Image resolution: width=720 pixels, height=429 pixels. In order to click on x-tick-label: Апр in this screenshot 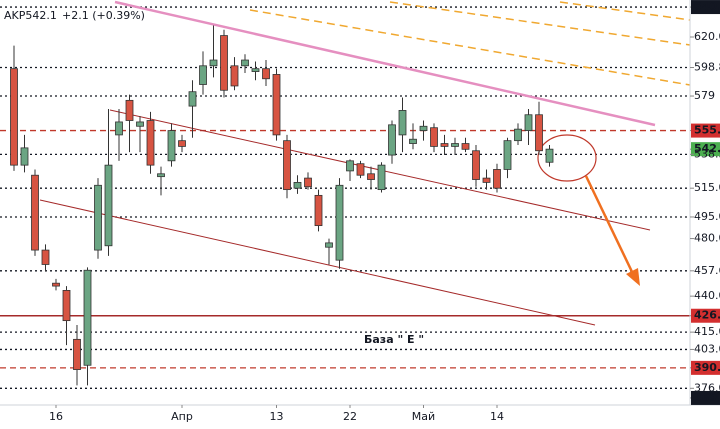, I will do `click(182, 416)`.